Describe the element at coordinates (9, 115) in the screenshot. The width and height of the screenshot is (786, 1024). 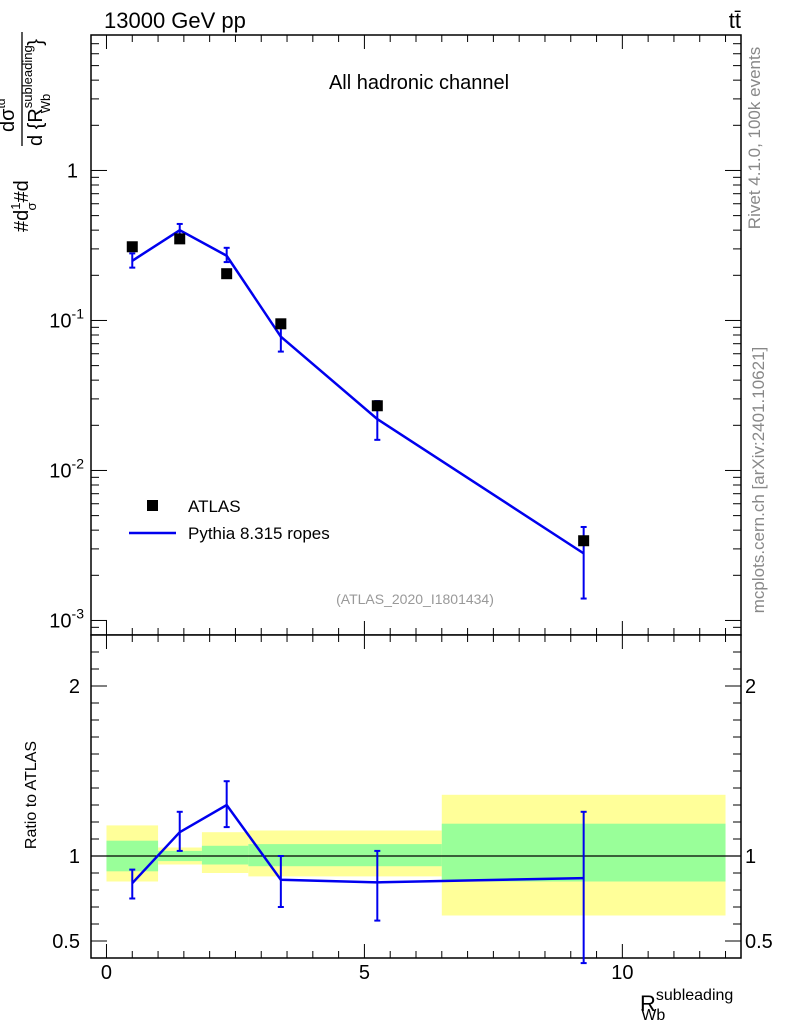
I see `main-y-axis-numerator: dσtd` at that location.